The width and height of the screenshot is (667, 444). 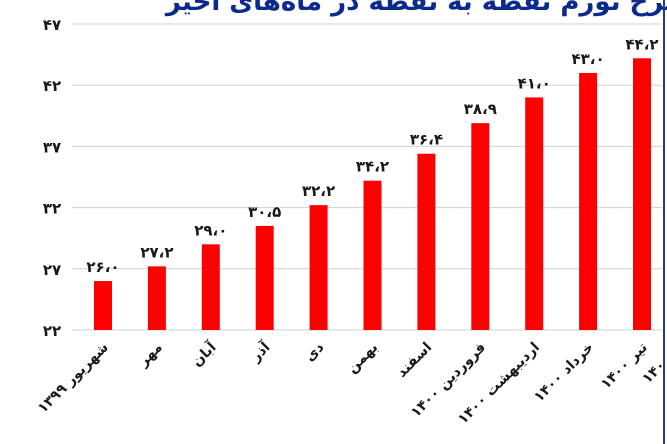 What do you see at coordinates (480, 109) in the screenshot?
I see `data-label: ۳۸،۹` at bounding box center [480, 109].